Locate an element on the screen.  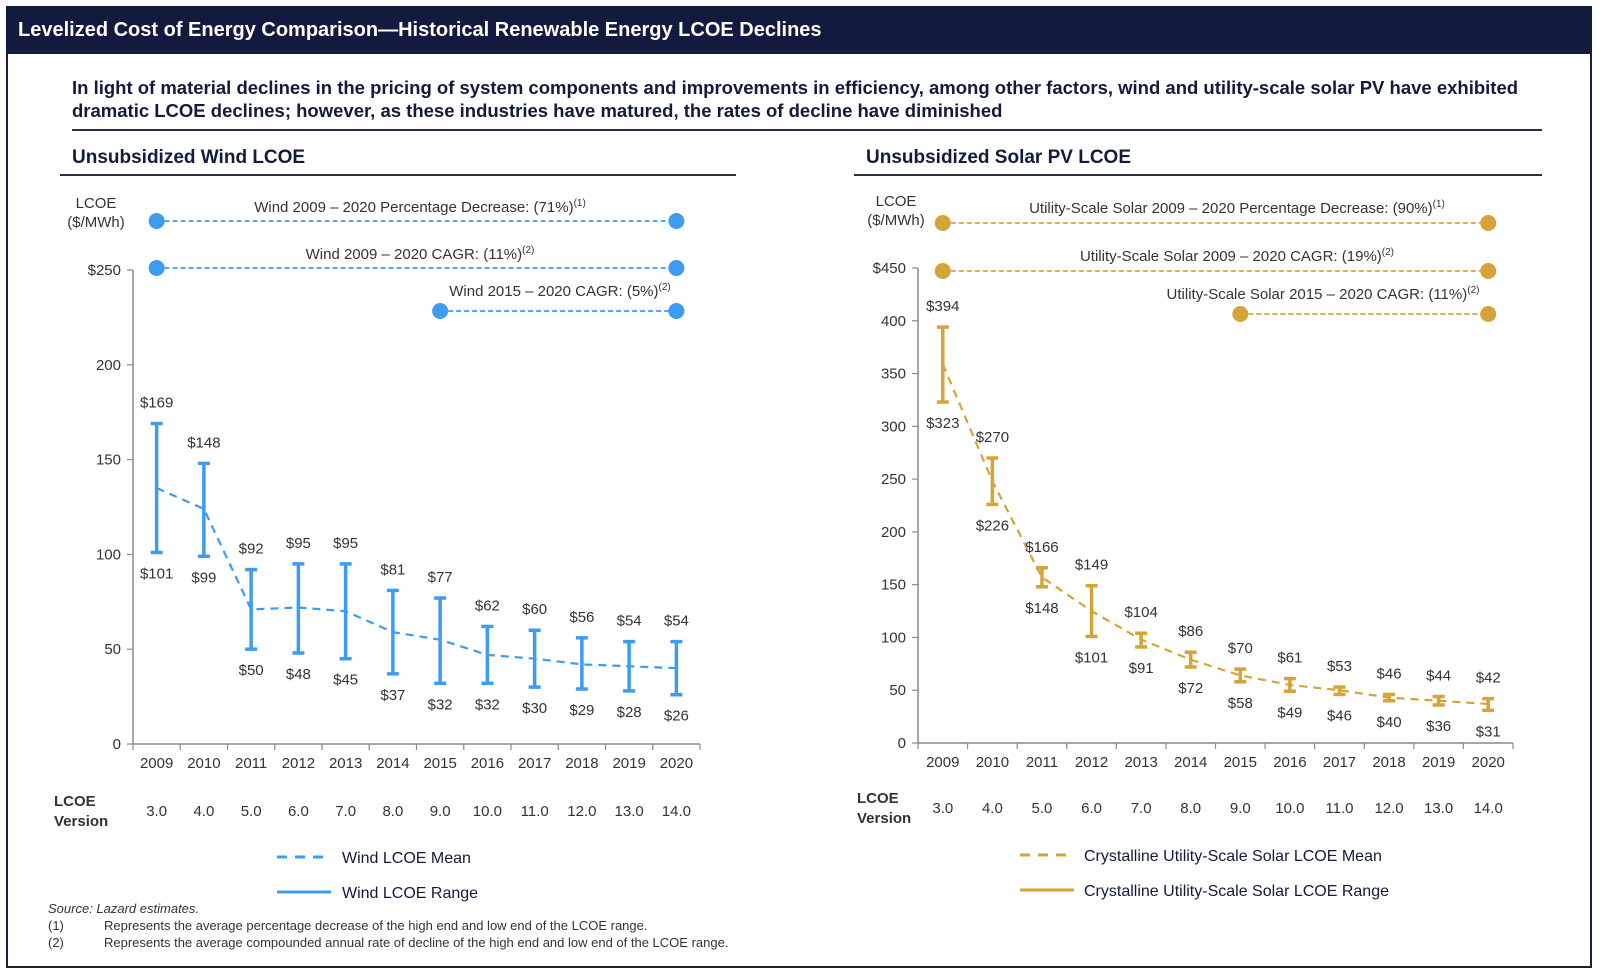
wind-y-tick-label: 50 is located at coordinates (112, 649).